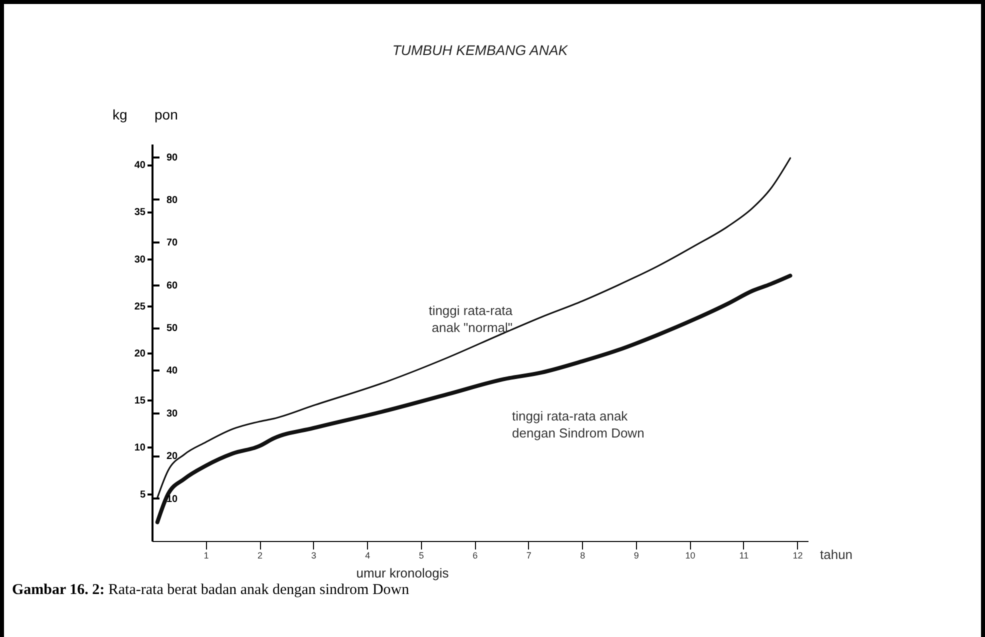  Describe the element at coordinates (206, 555) in the screenshot. I see `x-tick-label: 1` at that location.